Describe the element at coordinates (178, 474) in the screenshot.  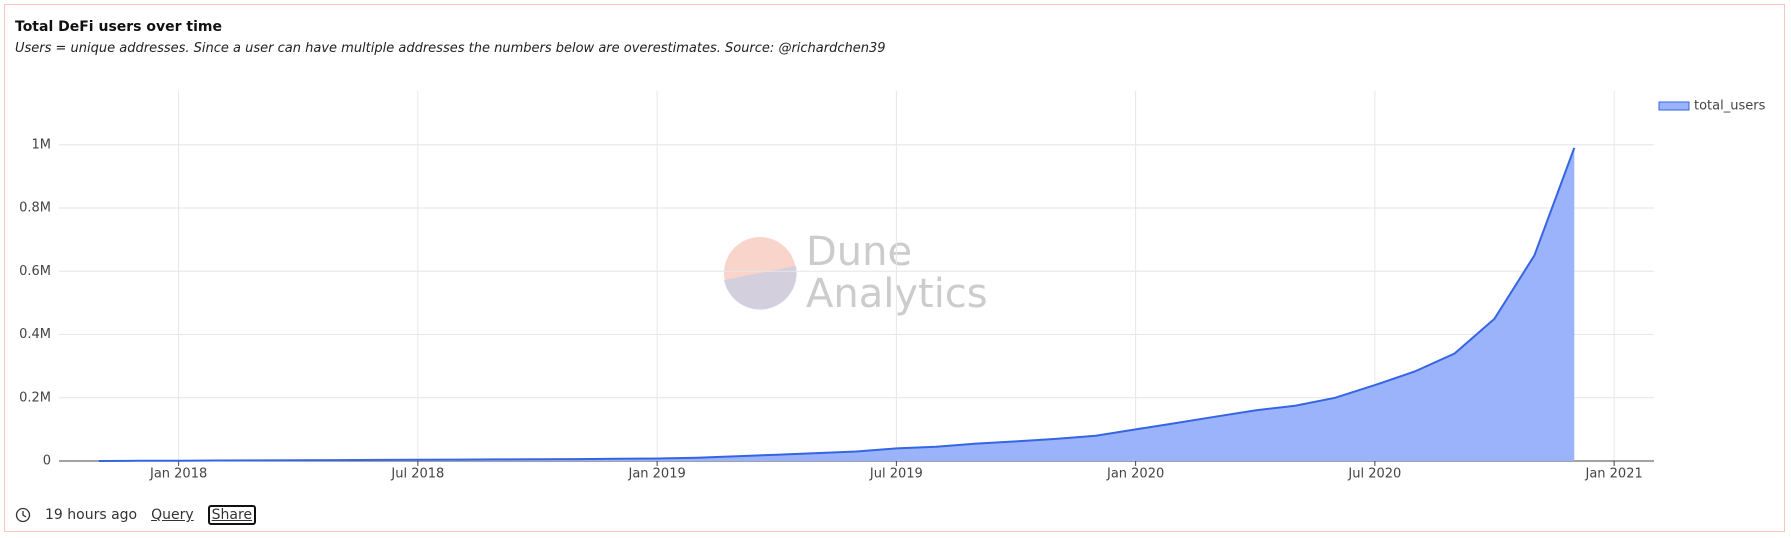
I see `x-tick-label: Jan 2018` at that location.